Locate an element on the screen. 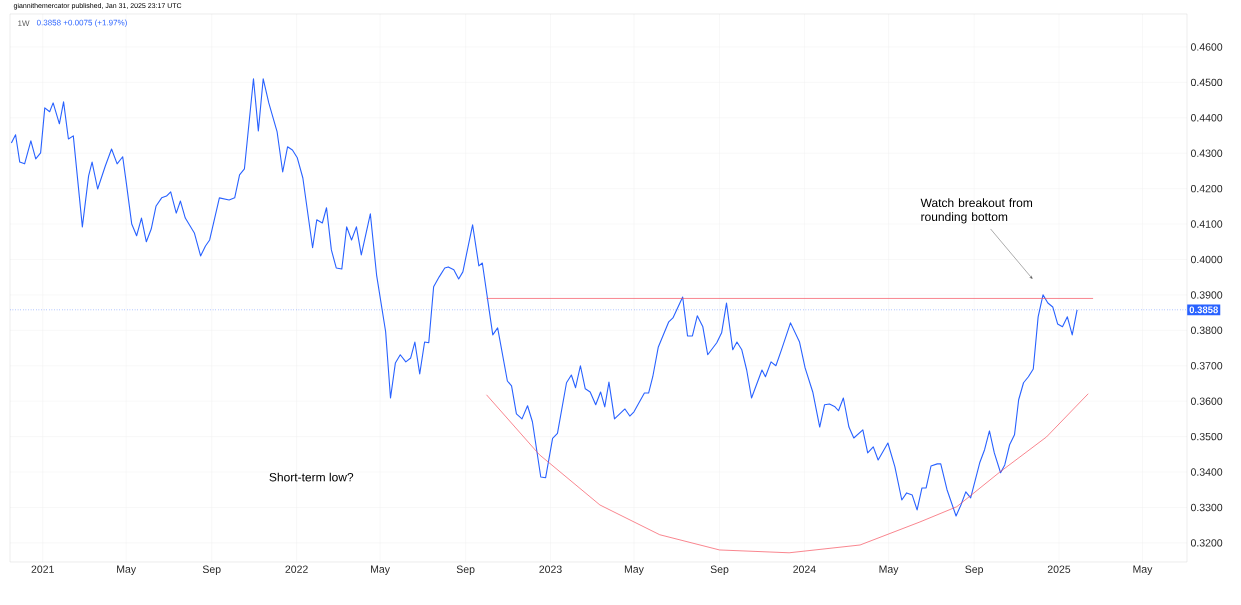 Image resolution: width=1241 pixels, height=605 pixels. y-tick-label: 0.4400 is located at coordinates (1206, 118).